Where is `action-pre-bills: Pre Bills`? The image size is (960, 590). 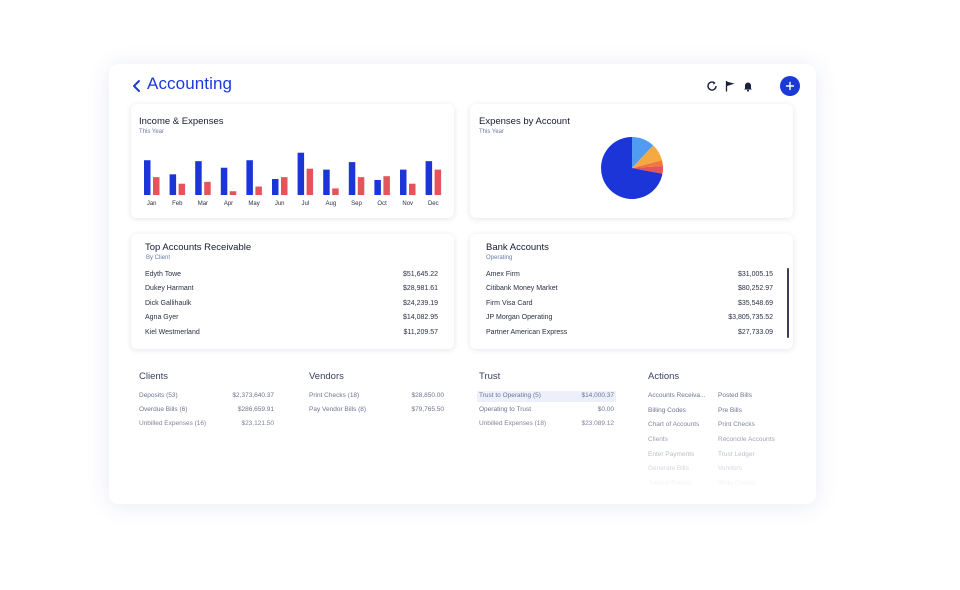
action-pre-bills: Pre Bills is located at coordinates (730, 410).